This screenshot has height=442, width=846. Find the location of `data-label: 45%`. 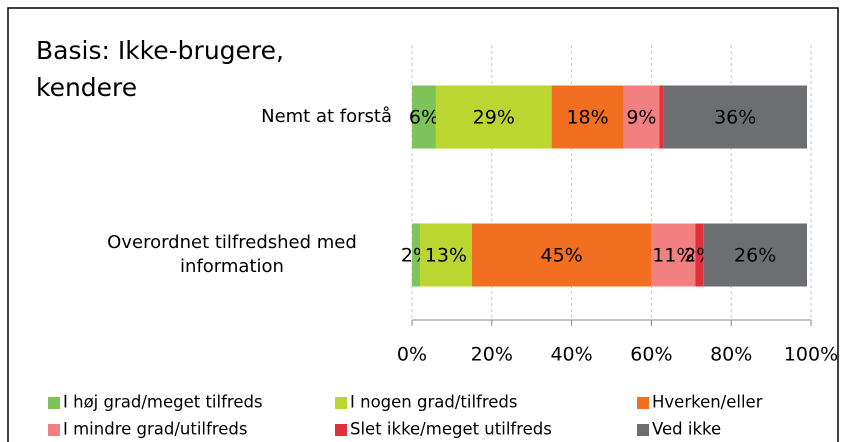

data-label: 45% is located at coordinates (562, 256).